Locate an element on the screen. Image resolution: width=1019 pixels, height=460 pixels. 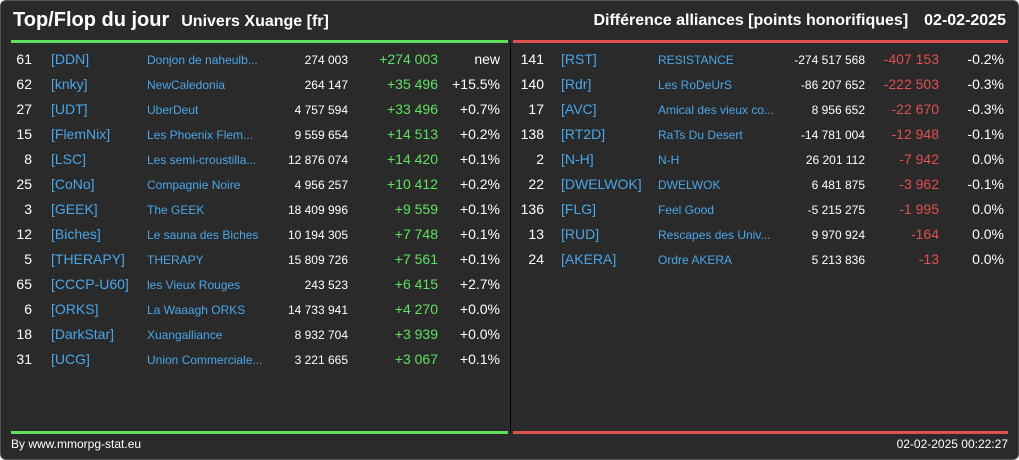
alliance-tag-link: [LSC] is located at coordinates (69, 159).